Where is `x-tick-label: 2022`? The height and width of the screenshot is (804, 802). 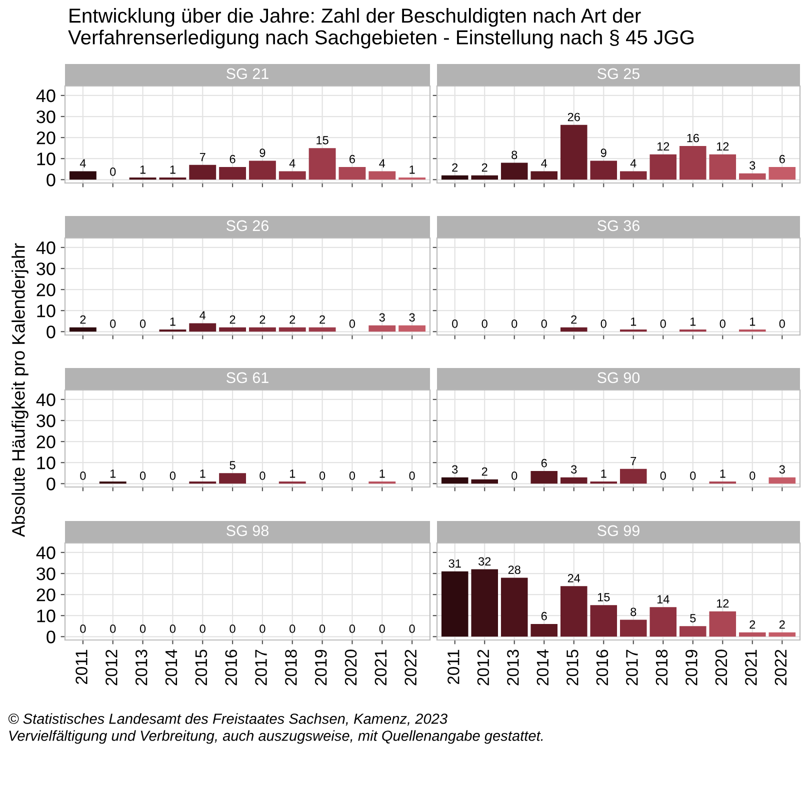 x-tick-label: 2022 is located at coordinates (780, 668).